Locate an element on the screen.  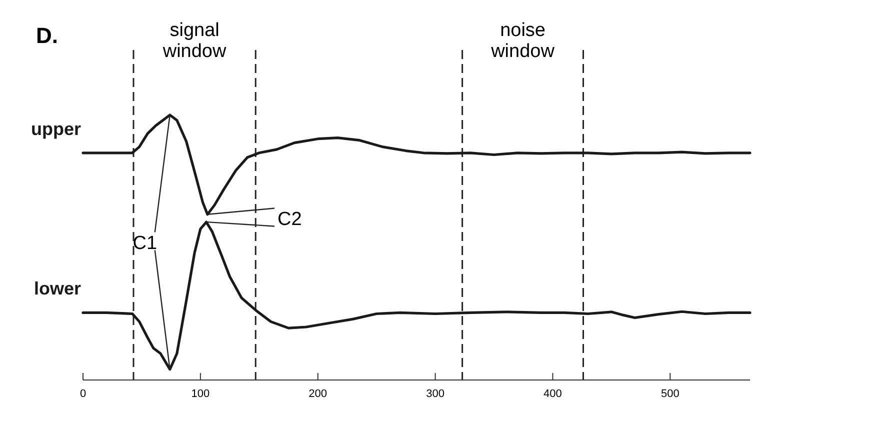
series-label: lower is located at coordinates (57, 288).